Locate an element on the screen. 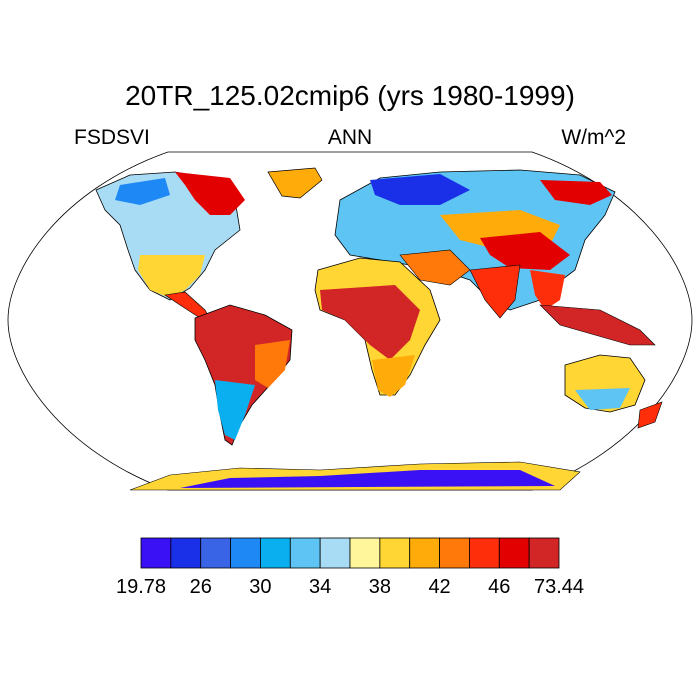 Image resolution: width=700 pixels, height=700 pixels. new-zealand is located at coordinates (650, 415).